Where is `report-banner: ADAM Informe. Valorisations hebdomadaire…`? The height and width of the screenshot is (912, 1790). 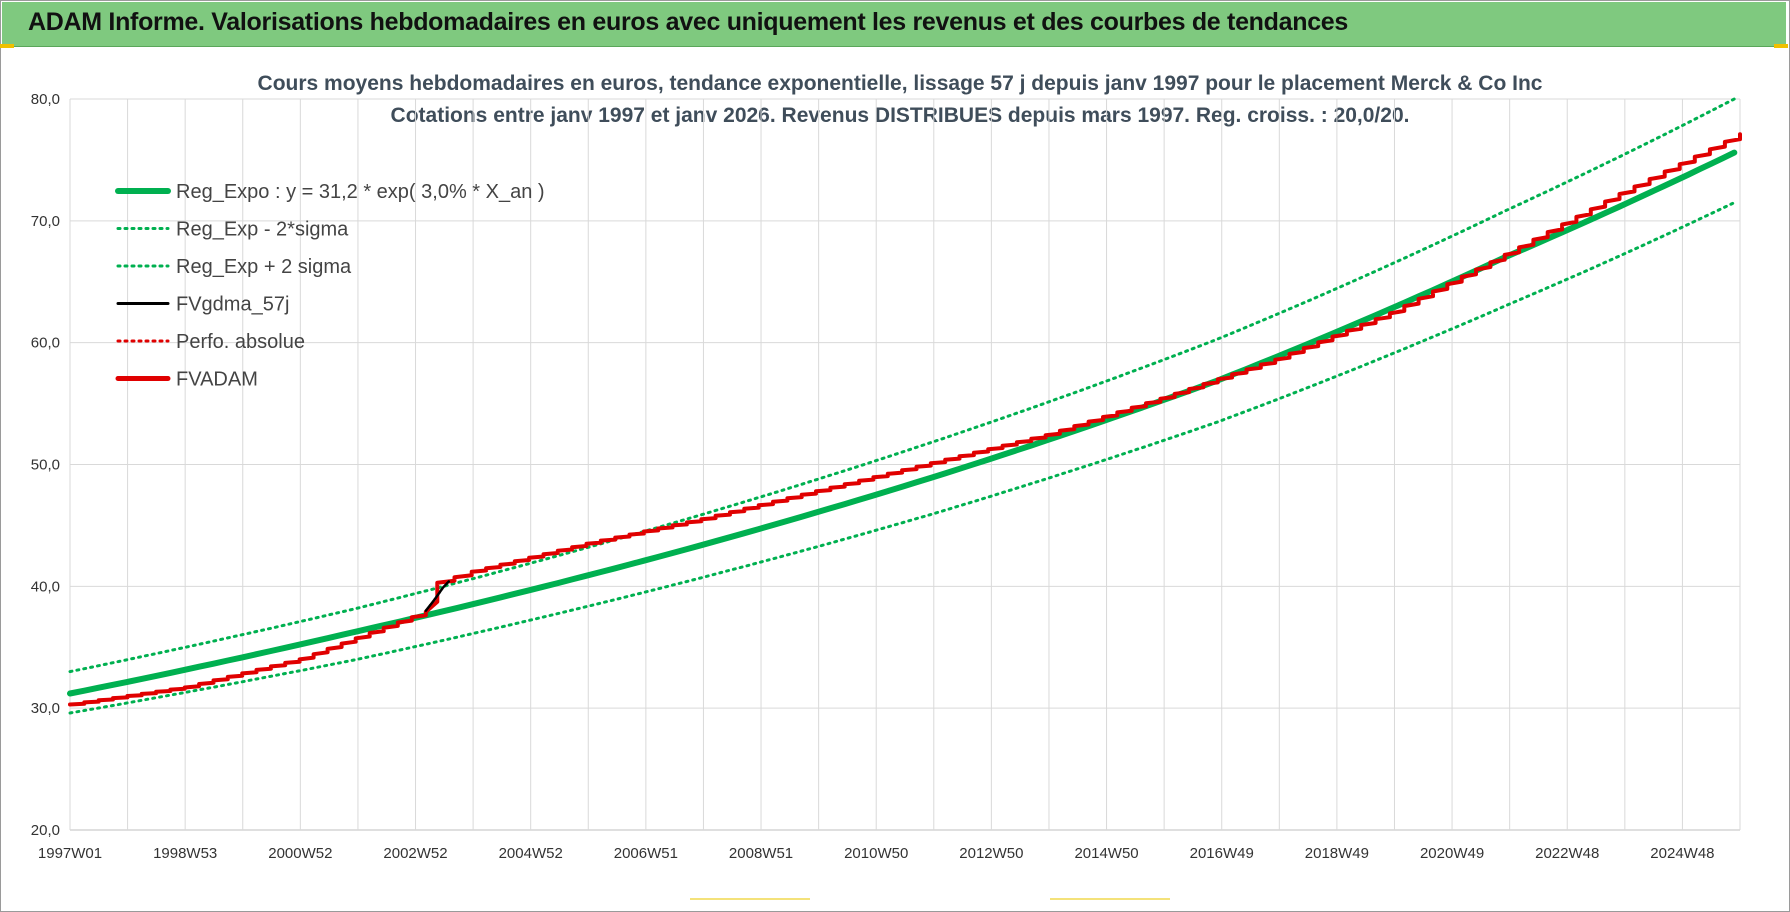
report-banner: ADAM Informe. Valorisations hebdomadaire… is located at coordinates (894, 24).